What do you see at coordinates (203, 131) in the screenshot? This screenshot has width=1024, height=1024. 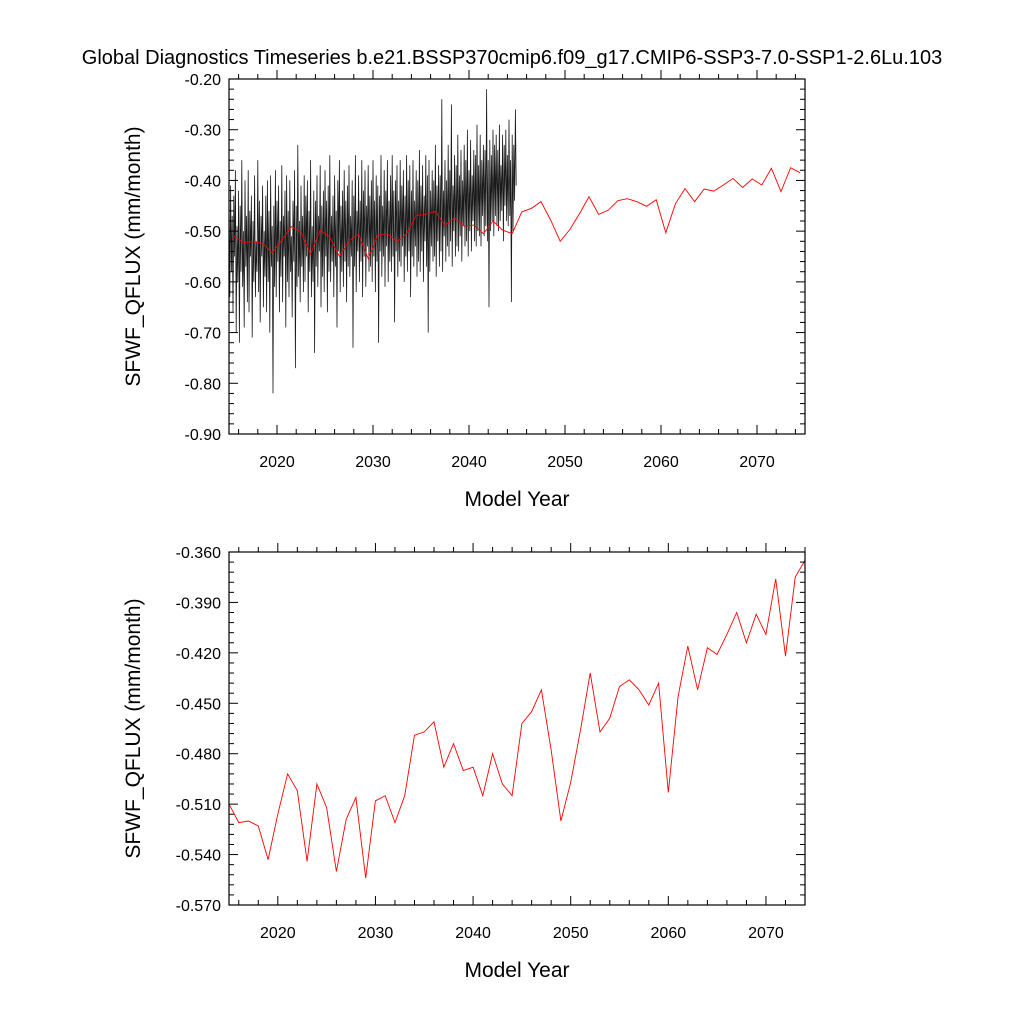 I see `y-tick-label: -0.30` at bounding box center [203, 131].